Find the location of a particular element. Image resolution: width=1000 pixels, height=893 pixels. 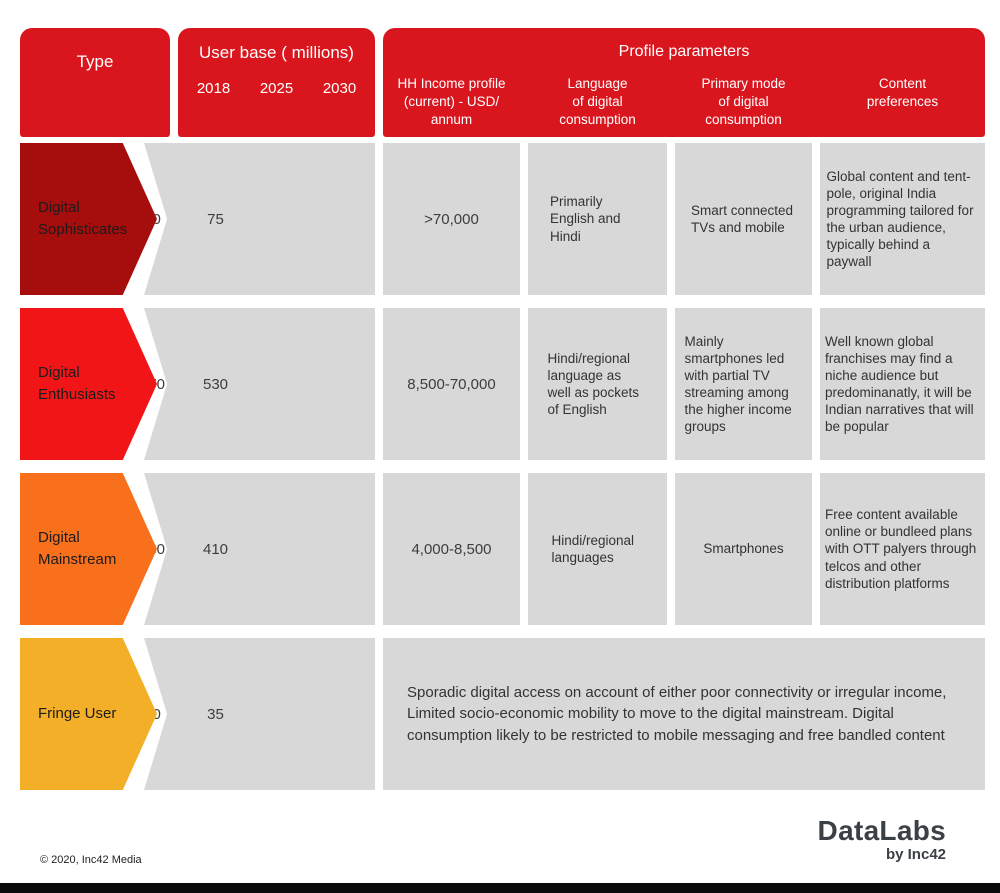

income-value: 8,500-70,000 is located at coordinates (451, 384).